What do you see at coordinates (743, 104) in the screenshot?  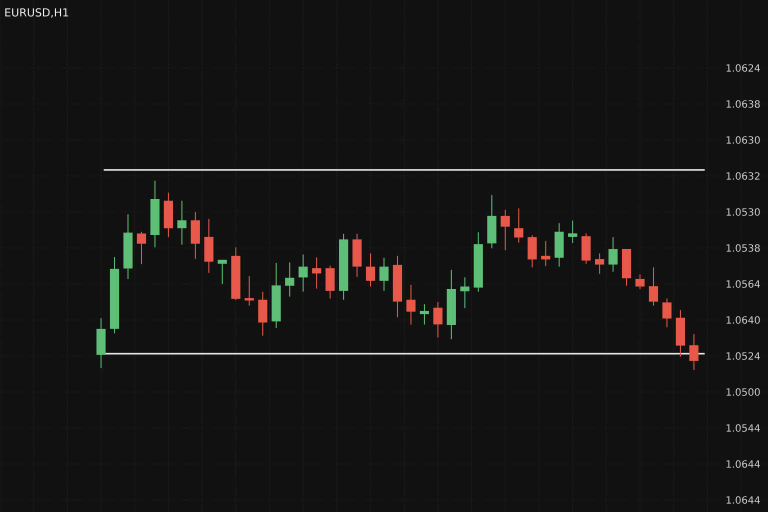 I see `category-label: 1.0638` at bounding box center [743, 104].